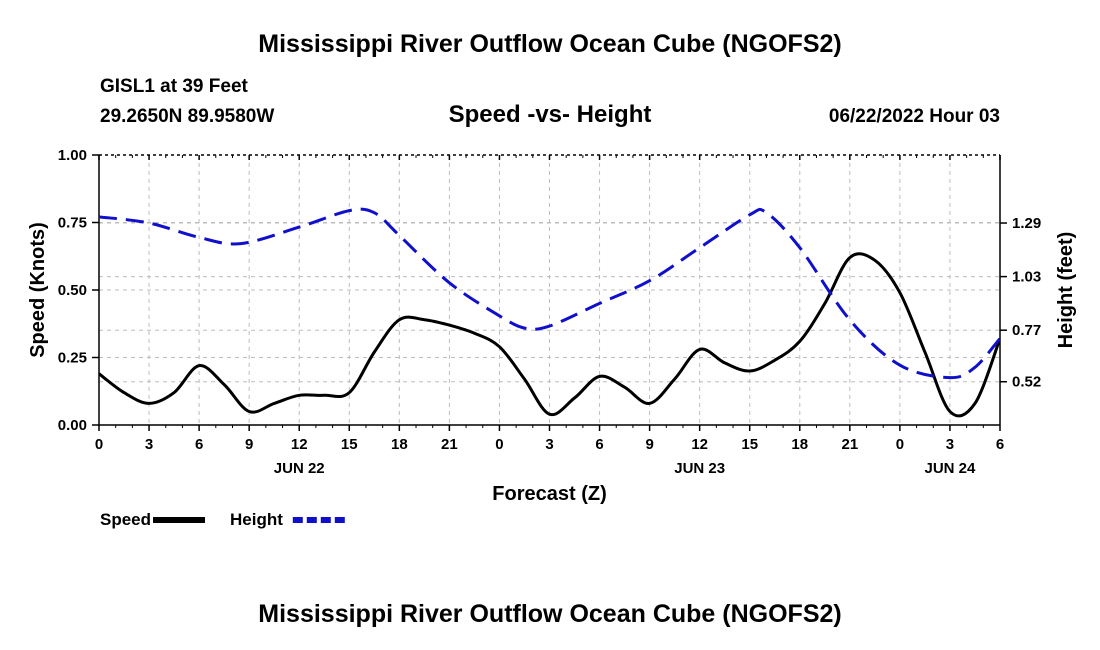 Image resolution: width=1100 pixels, height=650 pixels. I want to click on station-coordinates: 29.2650N 89.9580W, so click(187, 116).